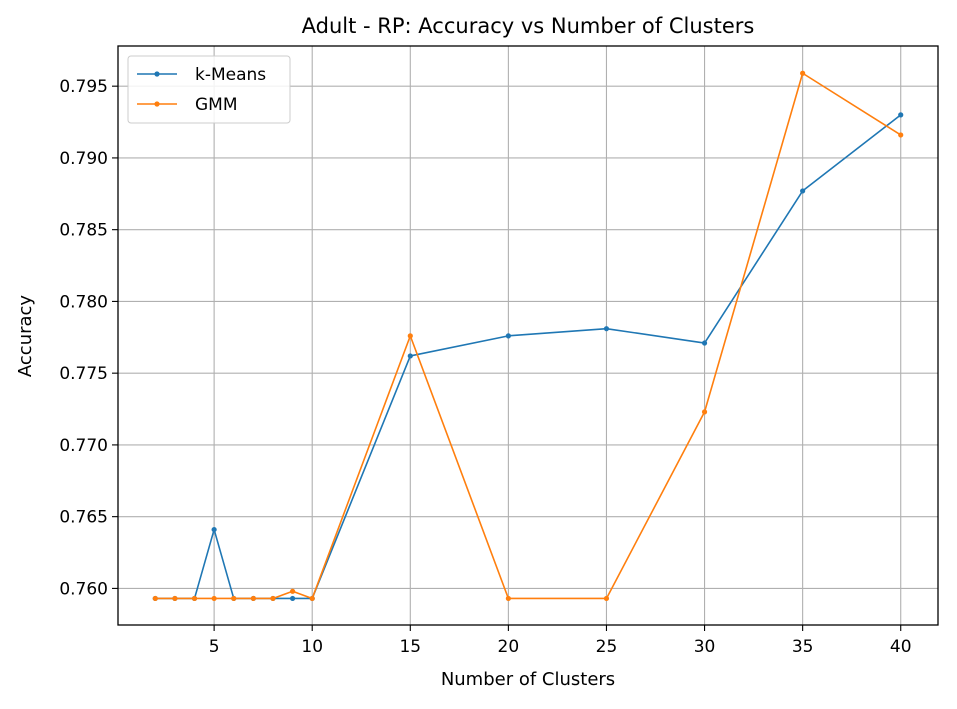 The height and width of the screenshot is (709, 957). What do you see at coordinates (230, 75) in the screenshot?
I see `legend-k-means-label: k-Means` at bounding box center [230, 75].